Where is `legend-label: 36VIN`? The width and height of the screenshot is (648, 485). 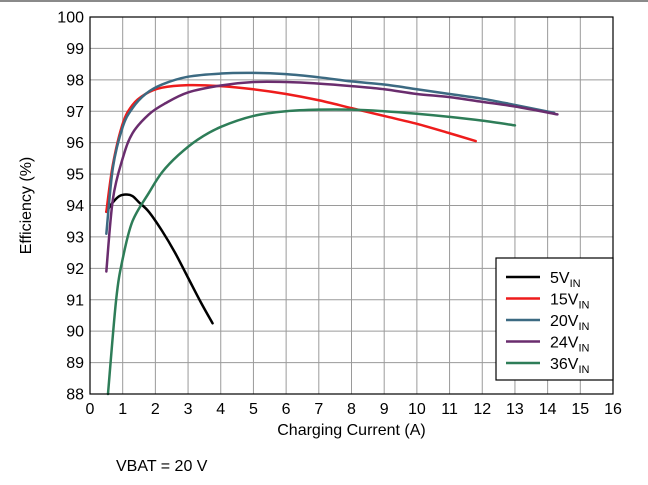
legend-label: 36VIN is located at coordinates (570, 366).